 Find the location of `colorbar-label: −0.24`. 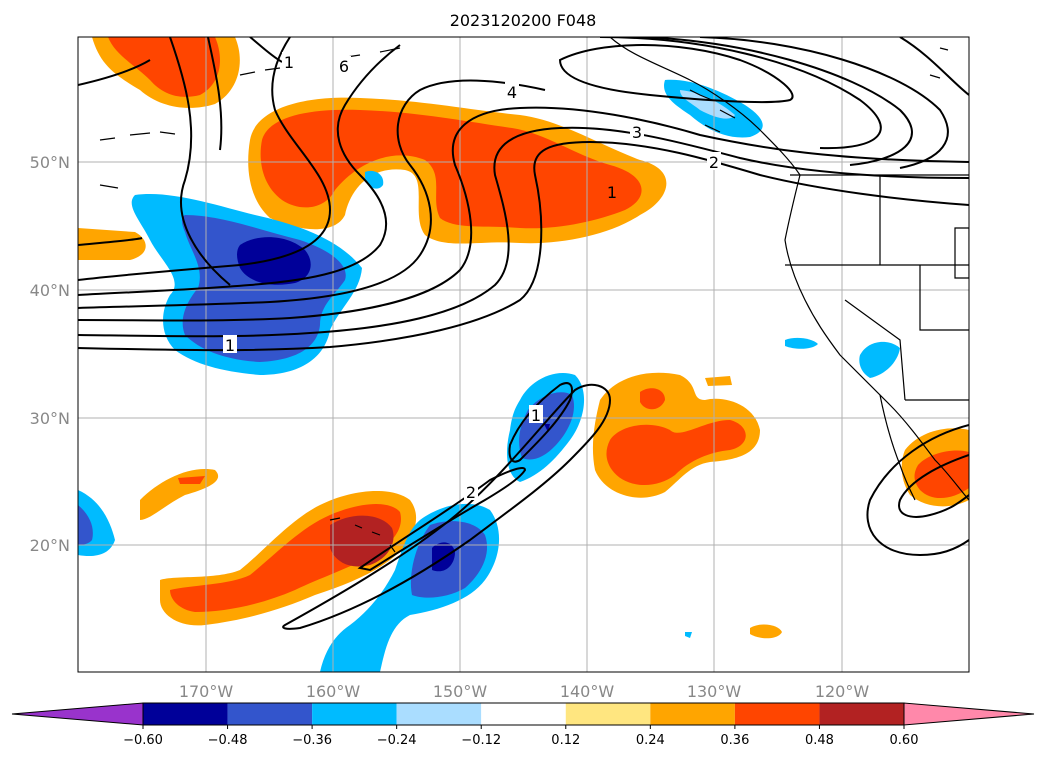

colorbar-label: −0.24 is located at coordinates (397, 740).